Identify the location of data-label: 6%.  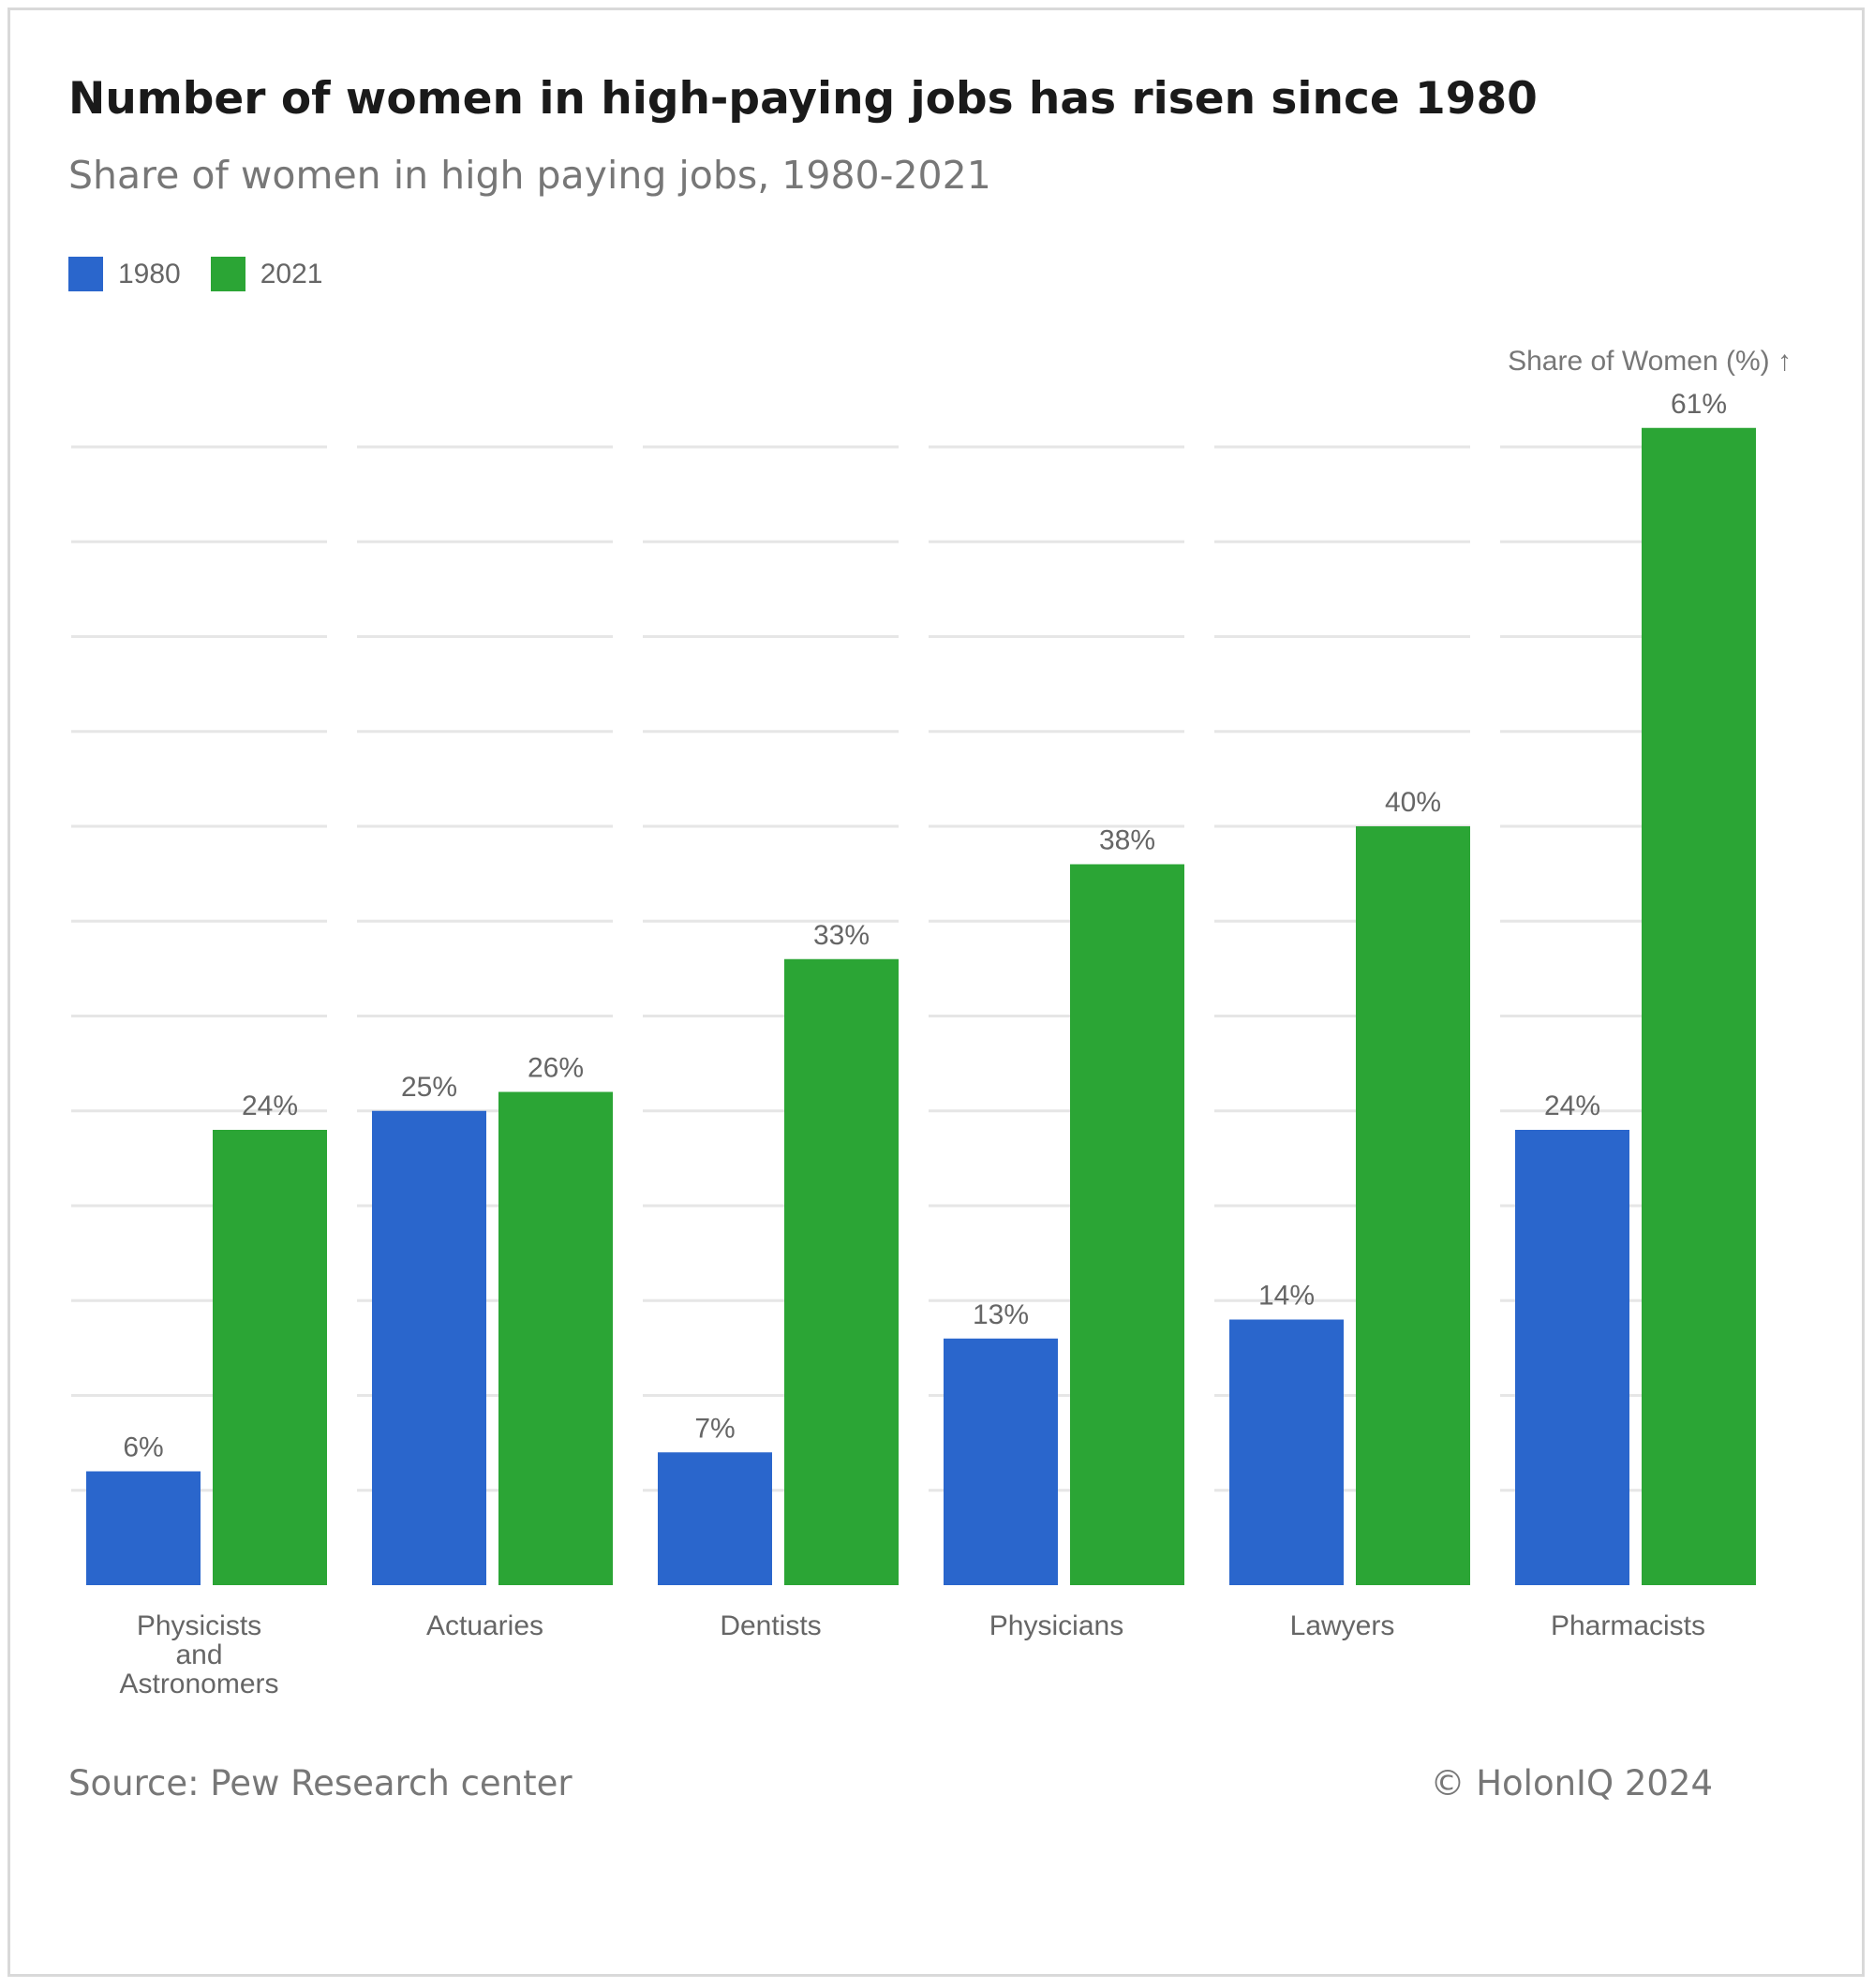
(143, 1447).